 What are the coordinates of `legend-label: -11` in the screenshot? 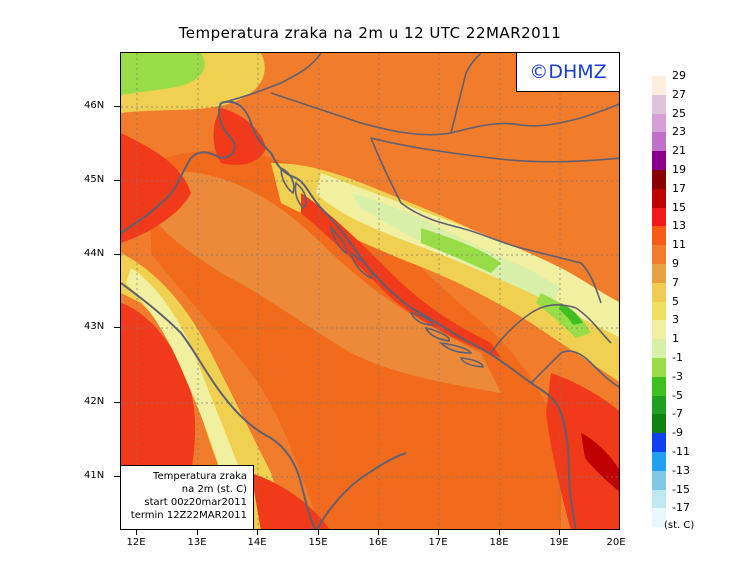 It's located at (681, 451).